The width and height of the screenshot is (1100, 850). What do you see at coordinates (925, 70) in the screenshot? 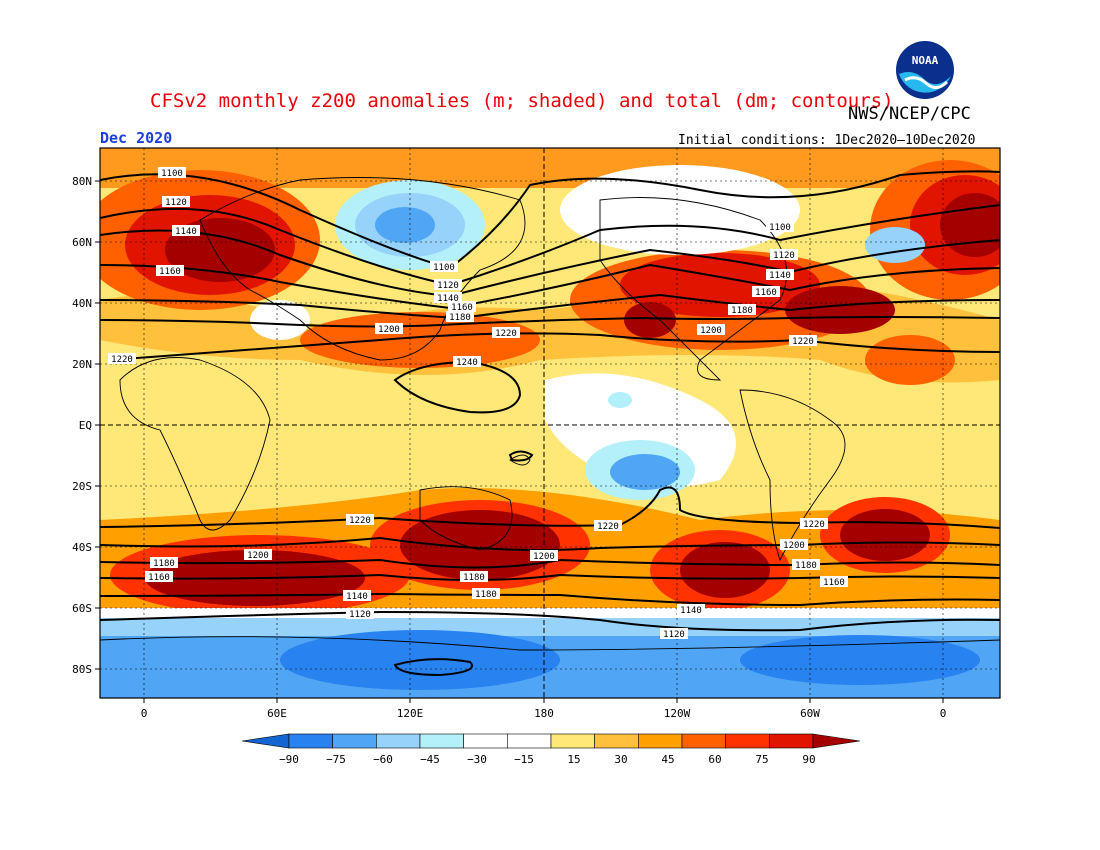
I see `noaa-logo: NOAA` at bounding box center [925, 70].